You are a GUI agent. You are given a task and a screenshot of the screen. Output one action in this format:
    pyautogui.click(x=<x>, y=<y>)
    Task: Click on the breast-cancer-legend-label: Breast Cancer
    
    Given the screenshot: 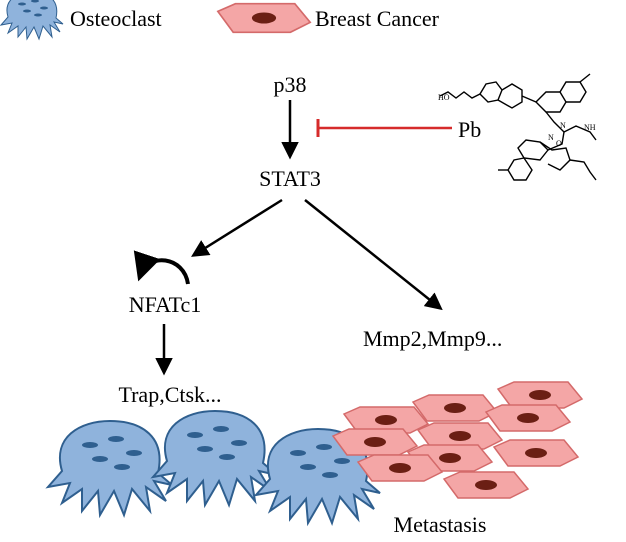 What is the action you would take?
    pyautogui.click(x=377, y=18)
    